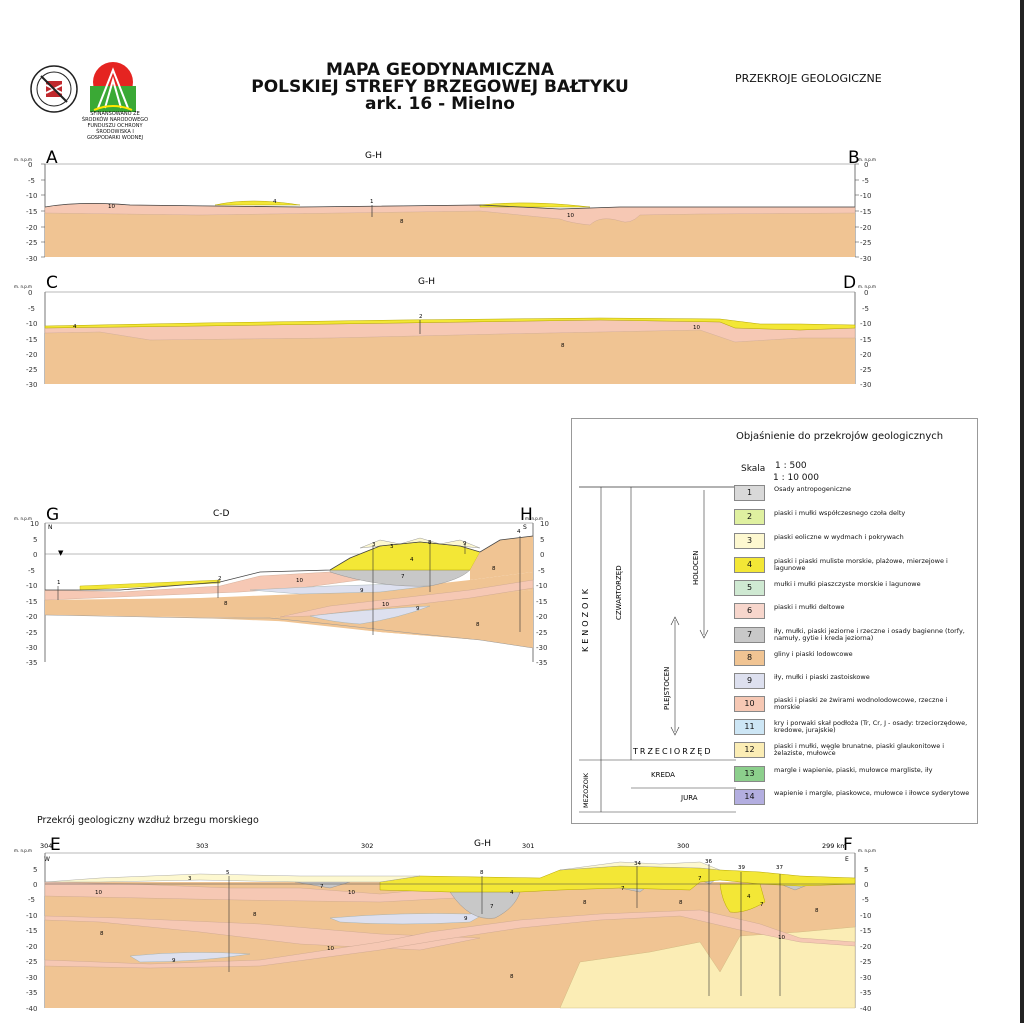 Image resolution: width=1024 pixels, height=1023 pixels. What do you see at coordinates (865, 370) in the screenshot?
I see `cd-tick-r-5: -25` at bounding box center [865, 370].